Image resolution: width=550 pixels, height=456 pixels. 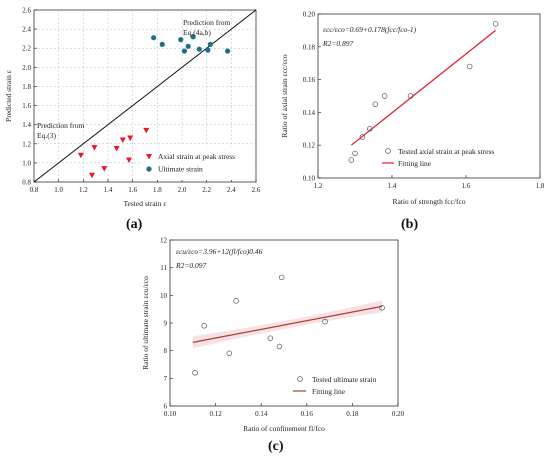 What do you see at coordinates (191, 265) in the screenshot?
I see `panel-c-r-squared: R2=0.097` at bounding box center [191, 265].